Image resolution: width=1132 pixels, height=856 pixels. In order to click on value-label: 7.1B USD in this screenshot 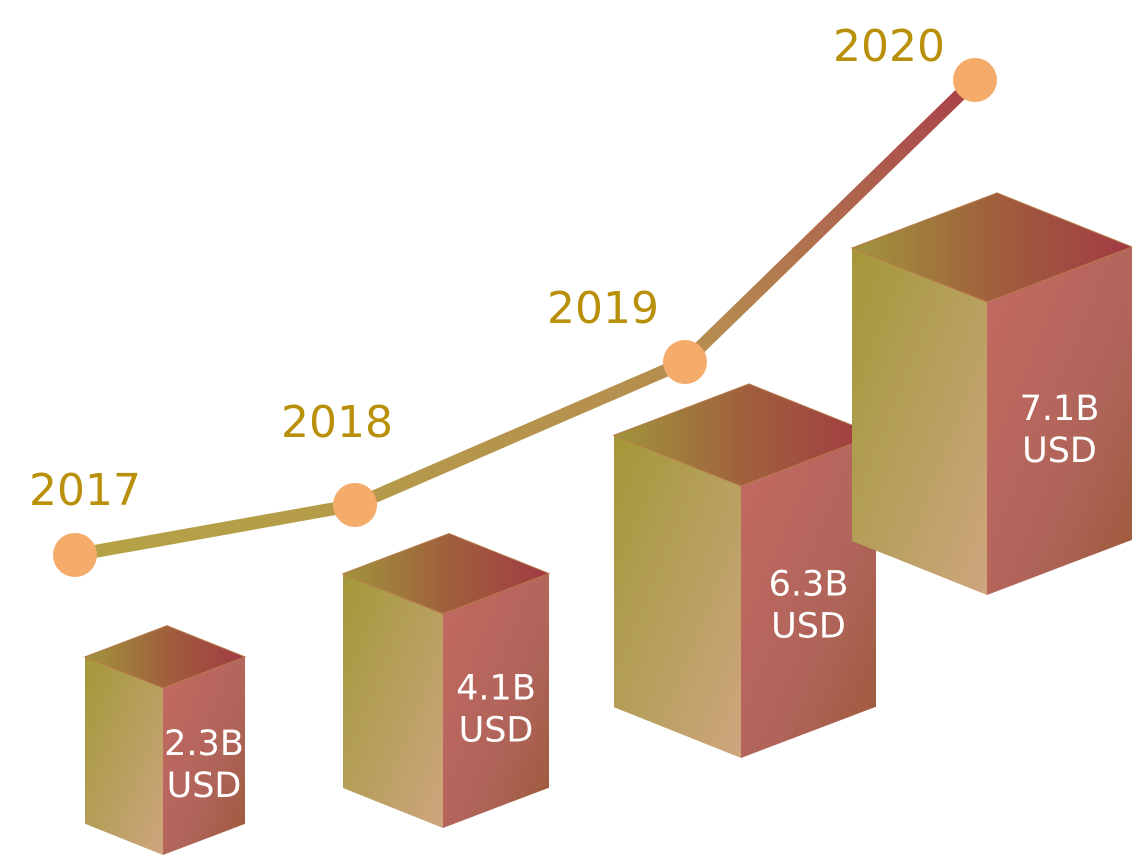, I will do `click(1060, 430)`.